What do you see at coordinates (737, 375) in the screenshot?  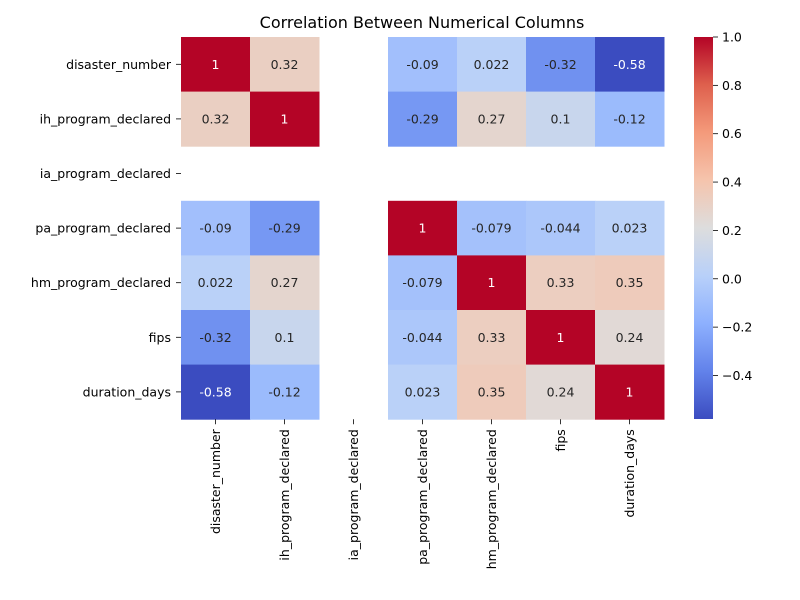 I see `colorbar-tick-label: −0.4` at bounding box center [737, 375].